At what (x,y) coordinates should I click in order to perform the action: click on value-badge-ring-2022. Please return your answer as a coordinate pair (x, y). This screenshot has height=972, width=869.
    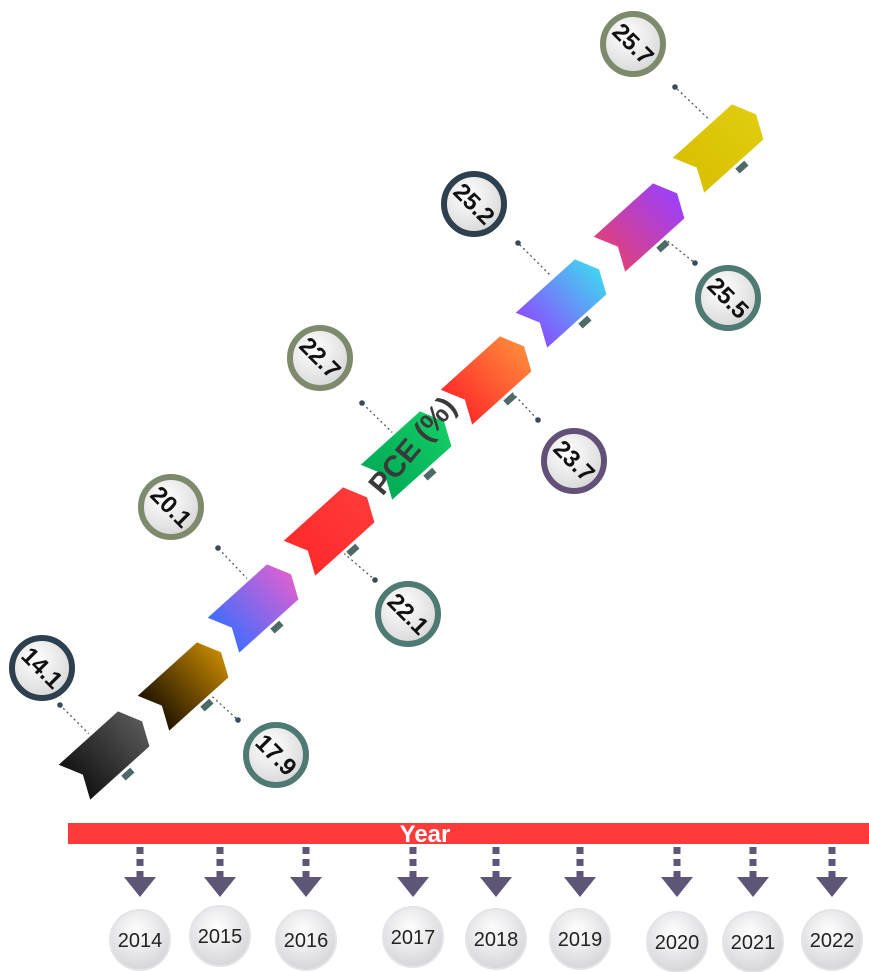
    Looking at the image, I should click on (633, 44).